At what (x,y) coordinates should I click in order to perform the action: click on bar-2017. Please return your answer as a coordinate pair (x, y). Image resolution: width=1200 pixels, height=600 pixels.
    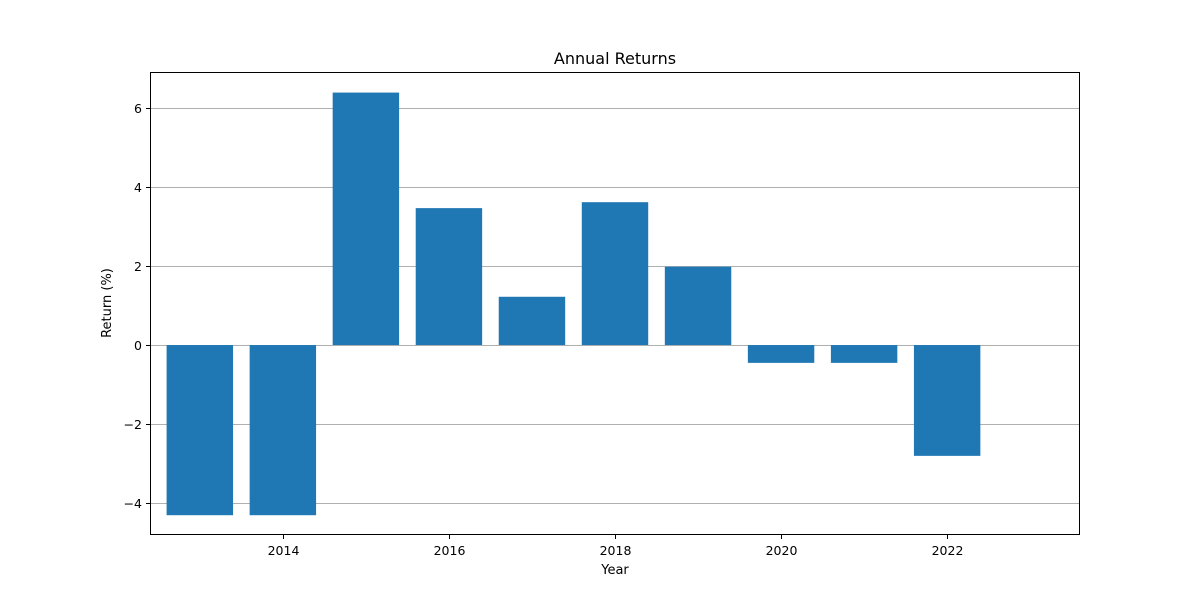
    Looking at the image, I should click on (532, 321).